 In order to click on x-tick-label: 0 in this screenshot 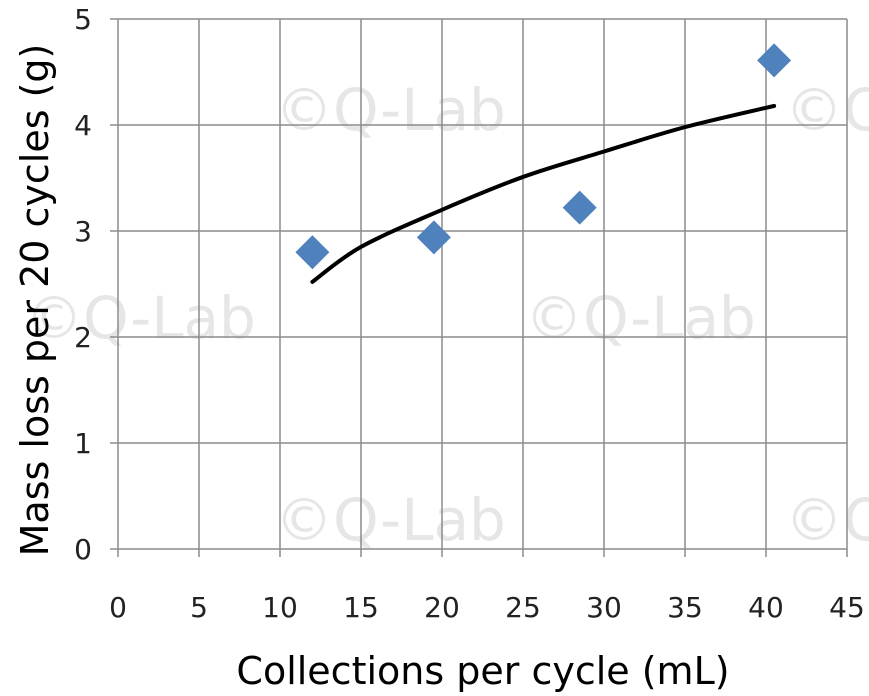, I will do `click(118, 607)`.